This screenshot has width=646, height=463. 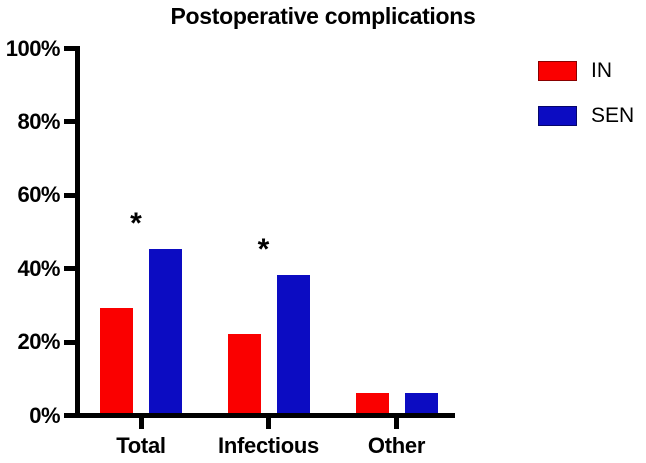 What do you see at coordinates (116, 360) in the screenshot?
I see `bar-in-total` at bounding box center [116, 360].